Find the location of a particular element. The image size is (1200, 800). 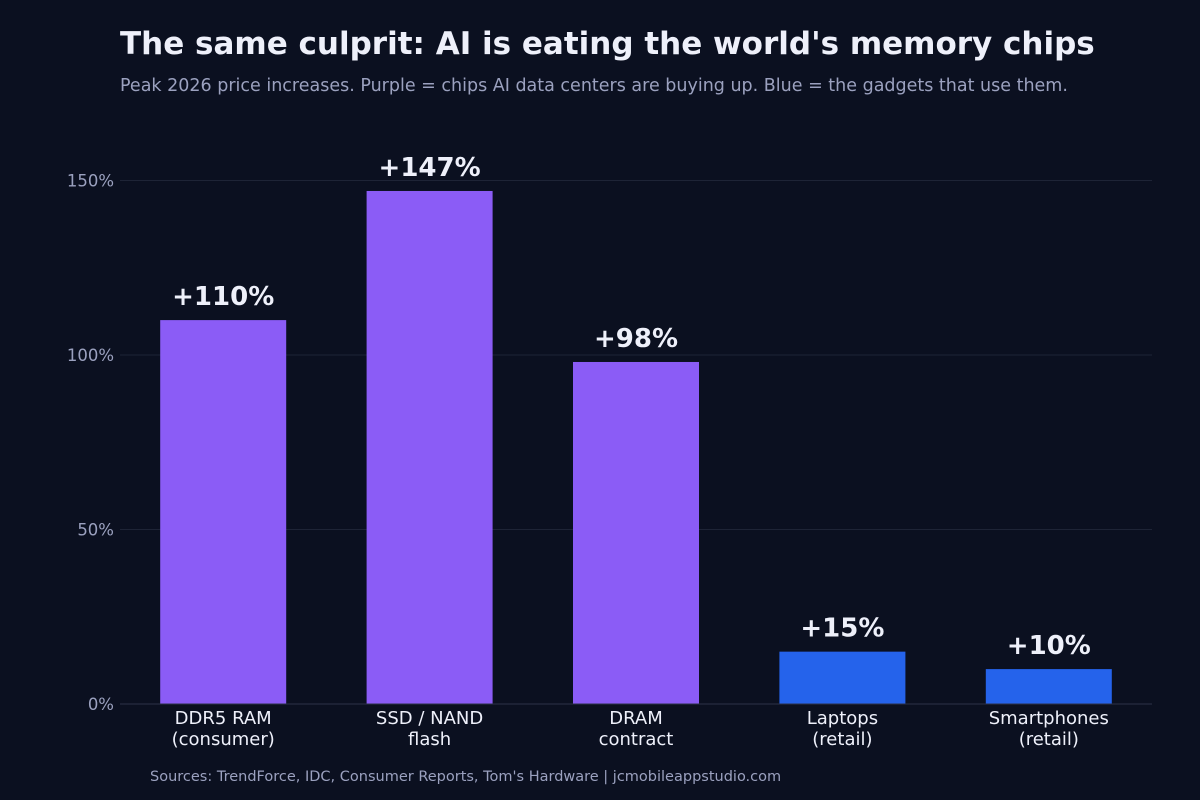

y-axis-ticks: 0% 50% 100% 150% is located at coordinates (90, 443).